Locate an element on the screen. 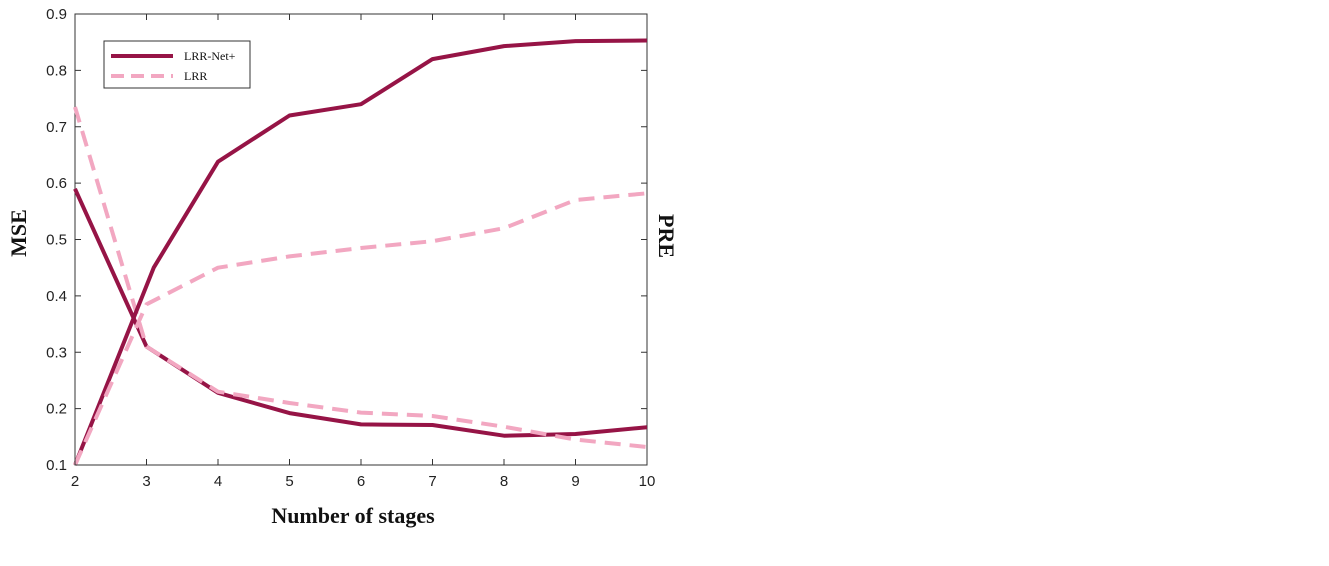 The height and width of the screenshot is (566, 1329). x-tick-label: 6 is located at coordinates (361, 481).